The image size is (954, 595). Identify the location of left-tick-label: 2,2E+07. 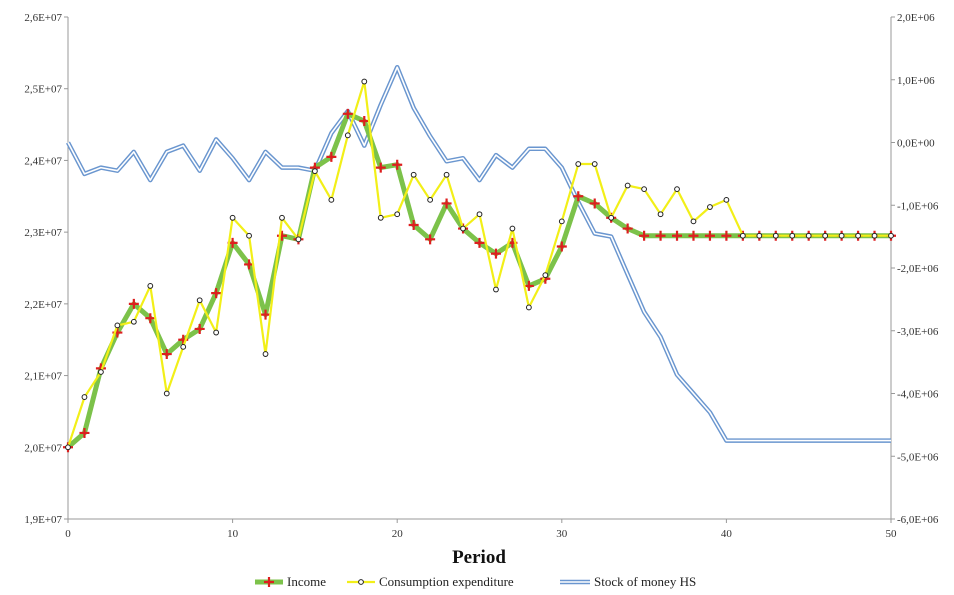
(43, 305).